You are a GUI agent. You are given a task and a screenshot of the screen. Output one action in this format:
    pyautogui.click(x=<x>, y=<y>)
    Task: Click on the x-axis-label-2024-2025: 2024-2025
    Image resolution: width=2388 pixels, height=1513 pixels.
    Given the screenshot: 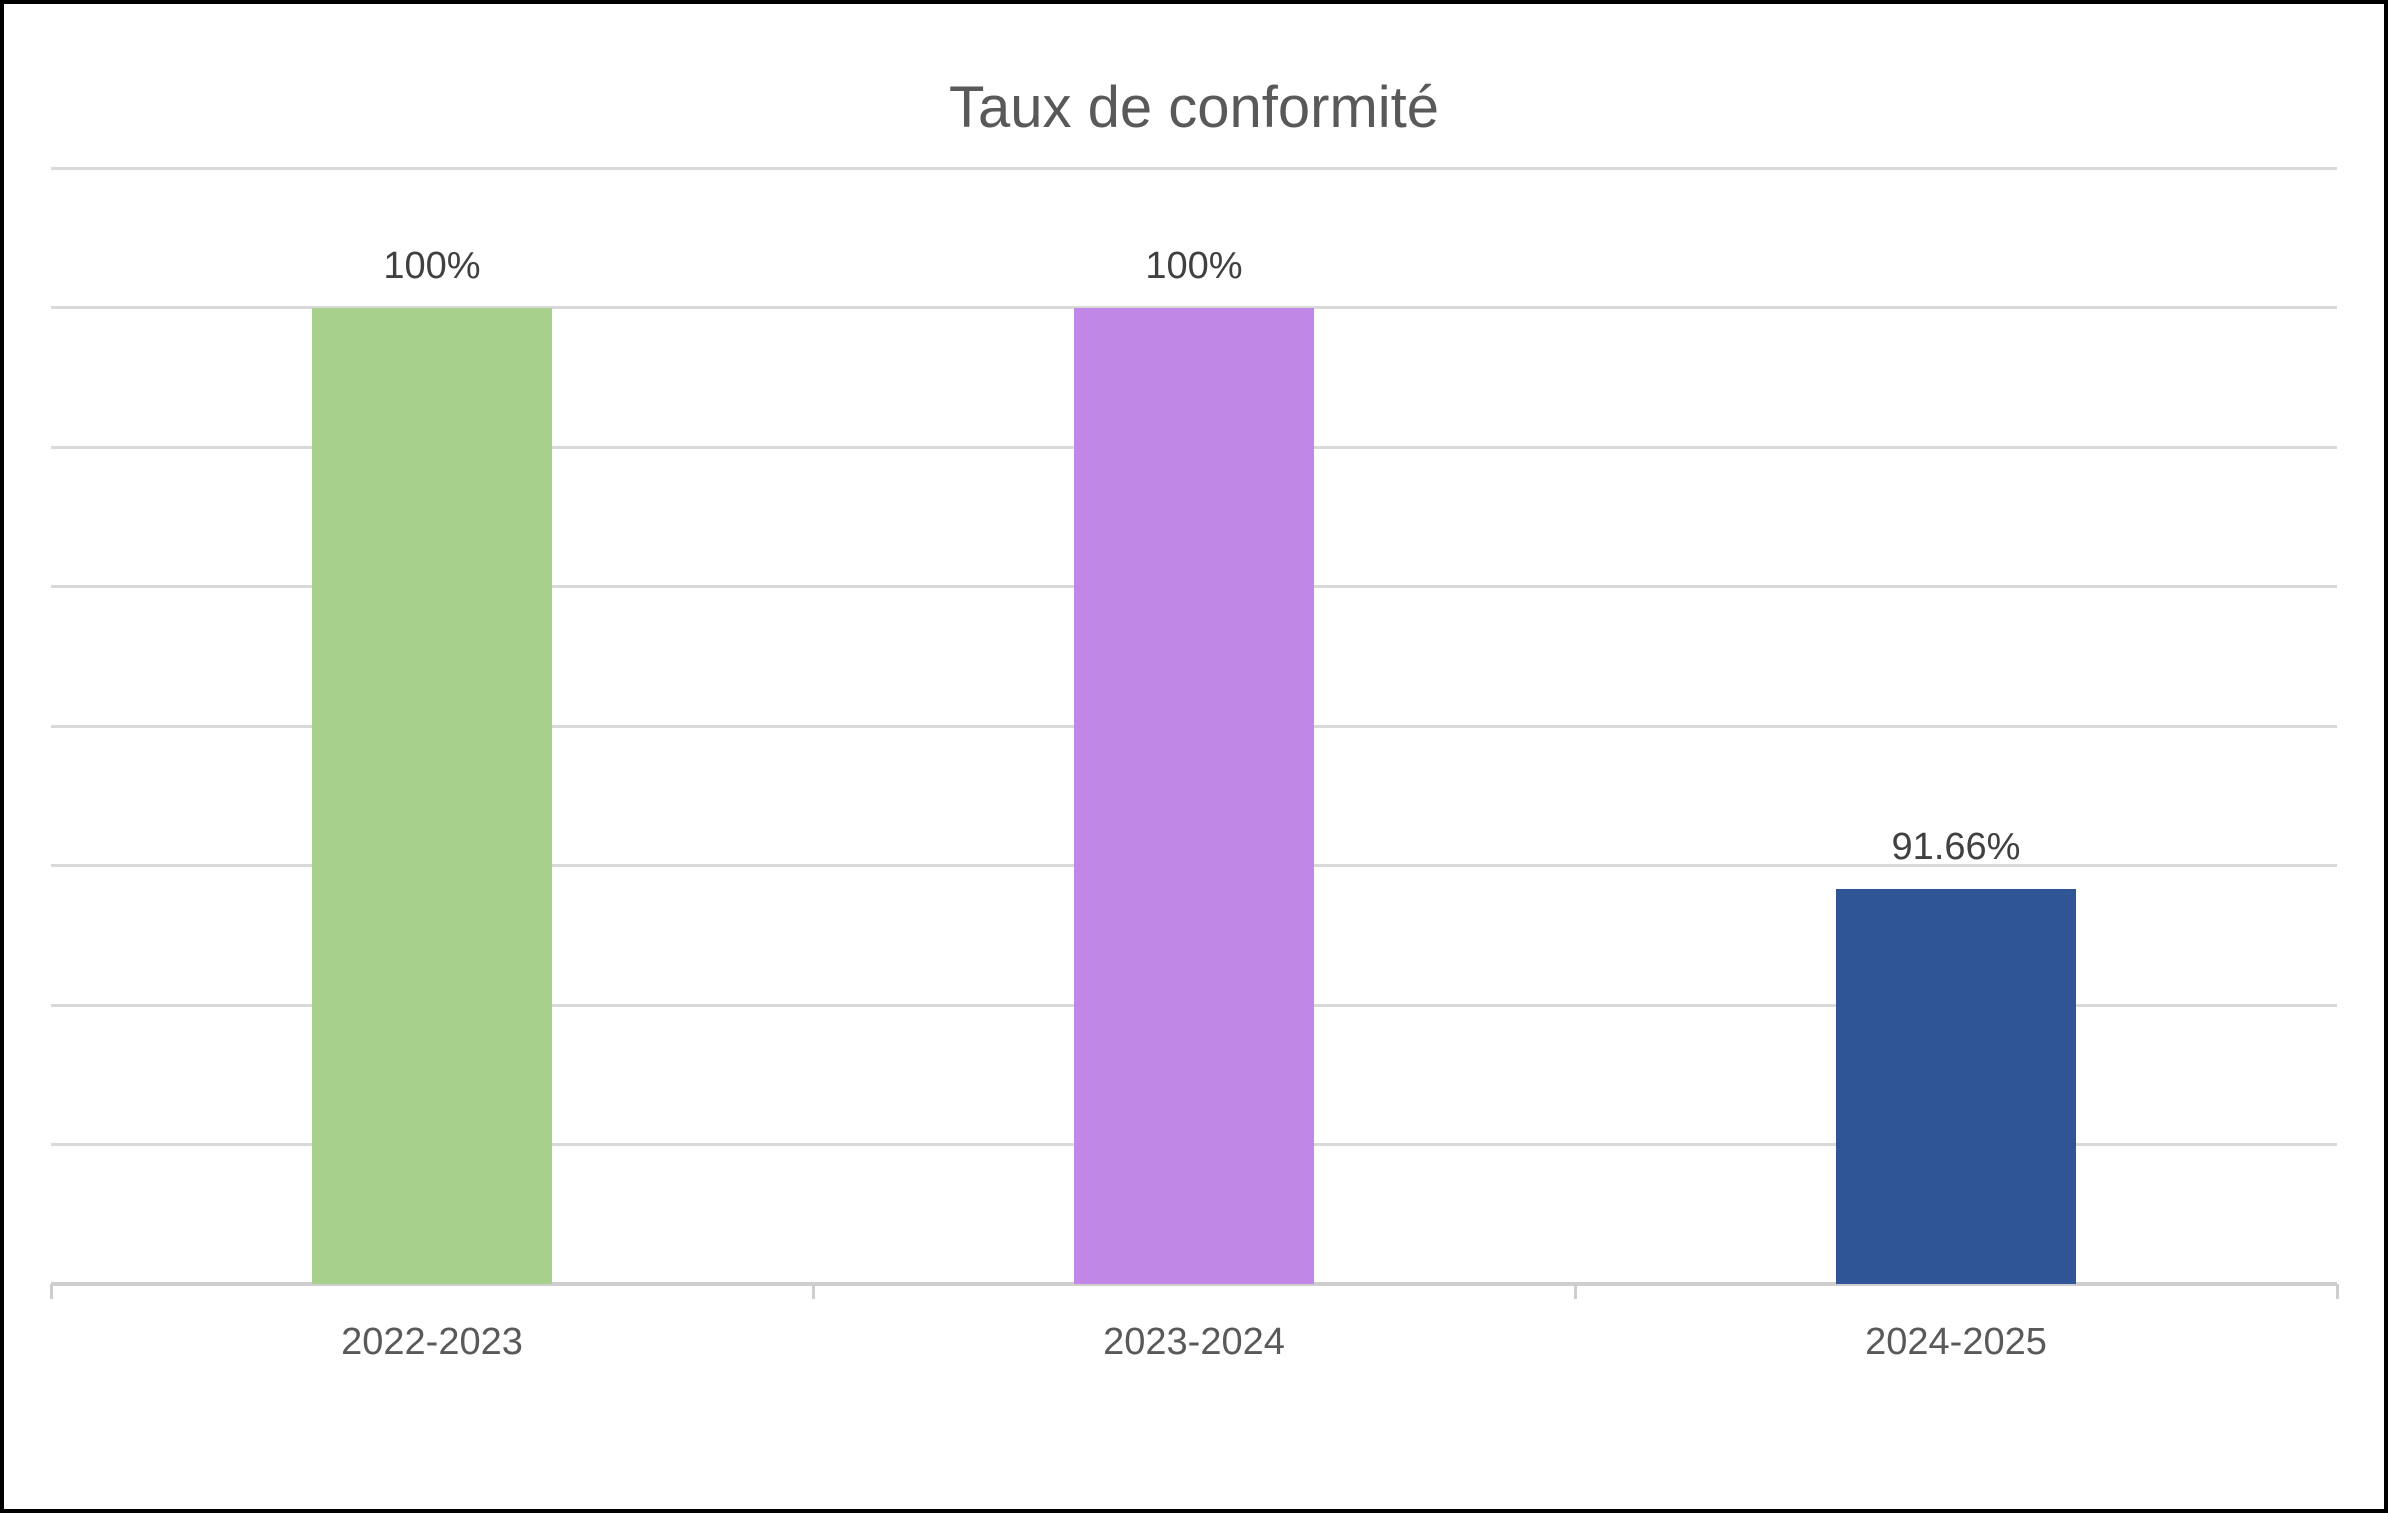 What is the action you would take?
    pyautogui.click(x=1956, y=1342)
    